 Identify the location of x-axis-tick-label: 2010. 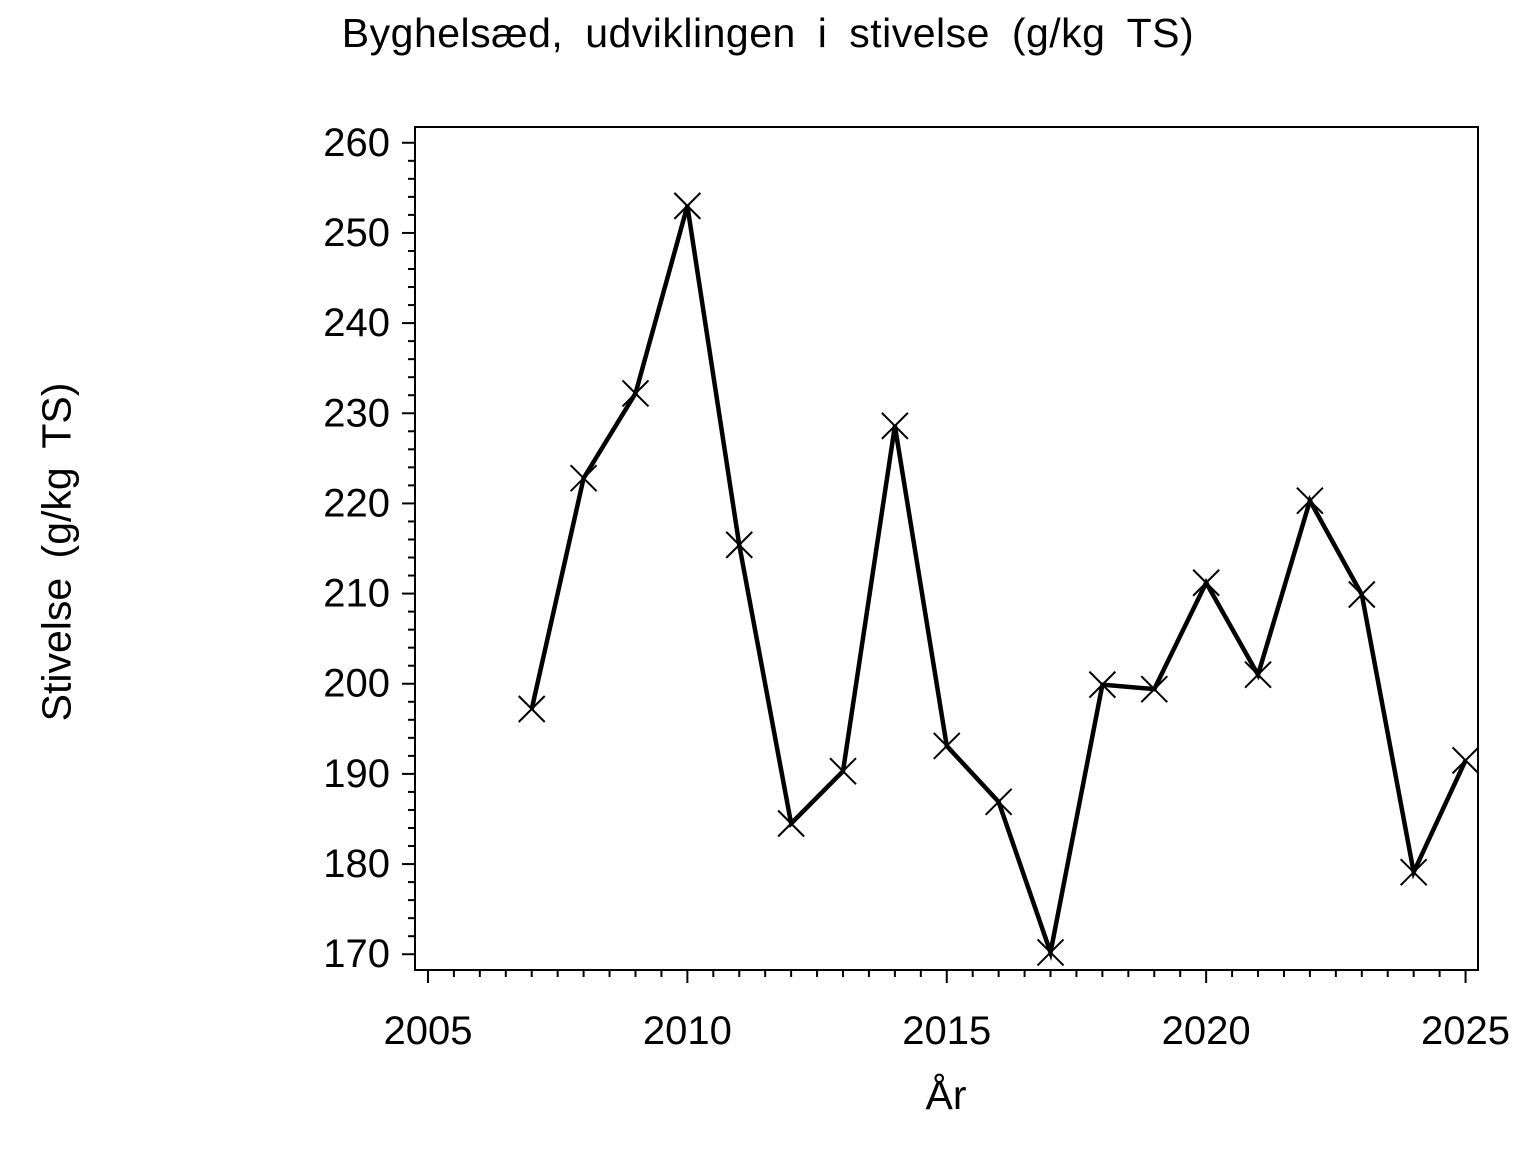
(687, 1031).